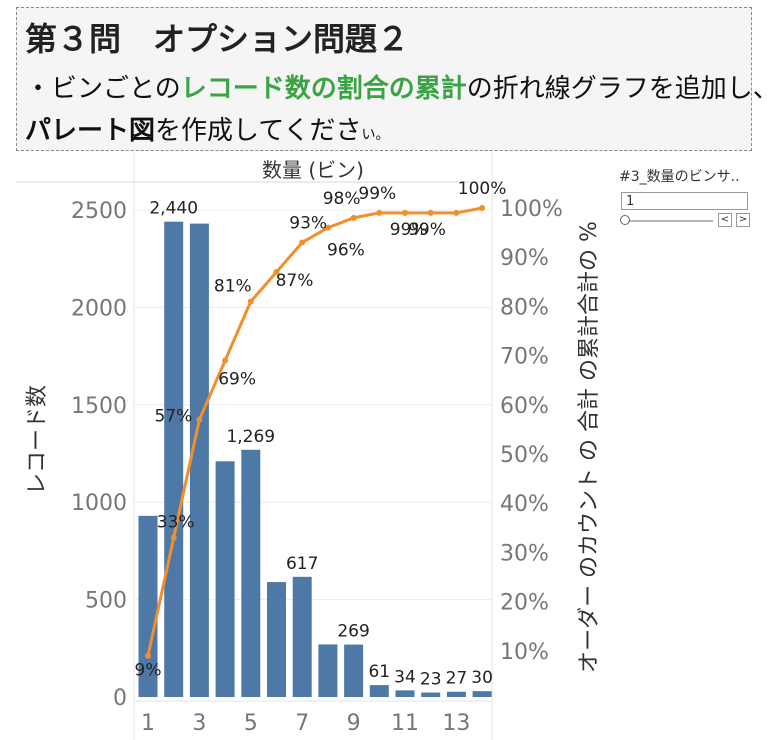  What do you see at coordinates (302, 723) in the screenshot?
I see `x-tick-label: 7` at bounding box center [302, 723].